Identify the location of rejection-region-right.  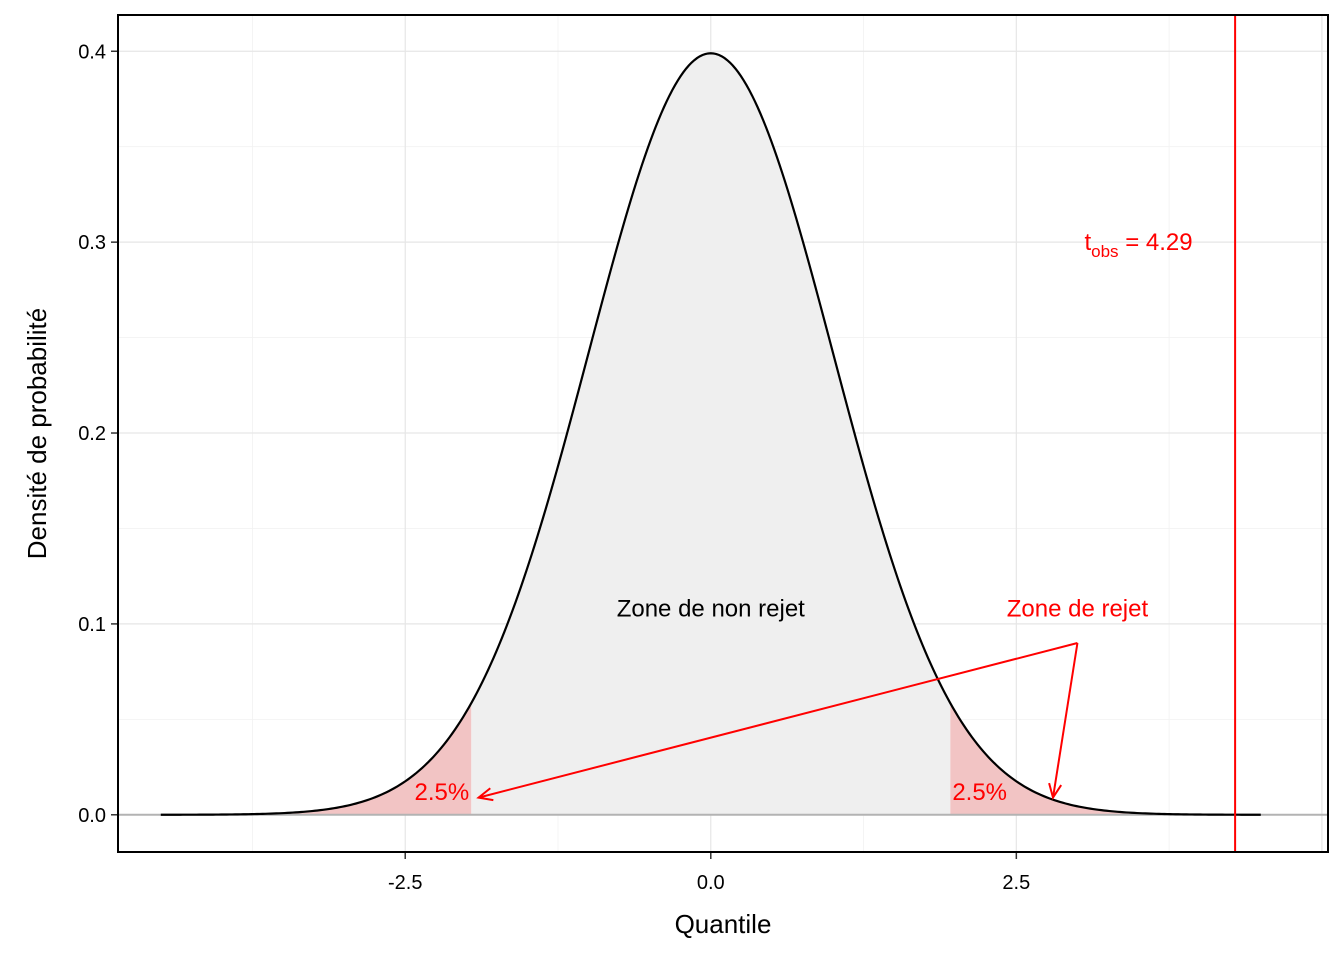
(1105, 759).